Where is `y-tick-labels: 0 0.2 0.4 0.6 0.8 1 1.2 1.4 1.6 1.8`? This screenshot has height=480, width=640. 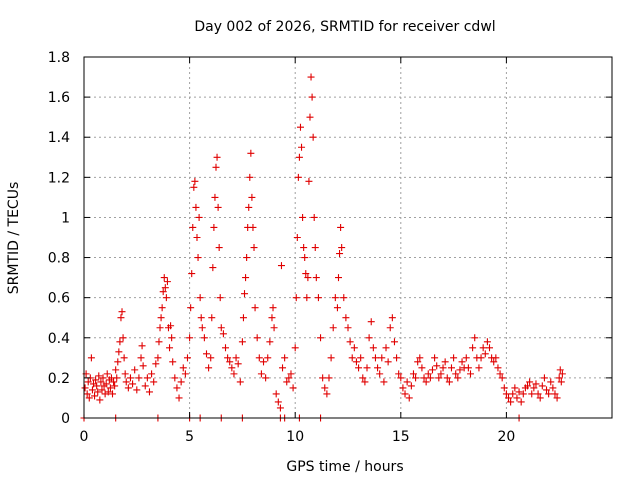 y-tick-labels: 0 0.2 0.4 0.6 0.8 1 1.2 1.4 1.6 1.8 is located at coordinates (59, 238).